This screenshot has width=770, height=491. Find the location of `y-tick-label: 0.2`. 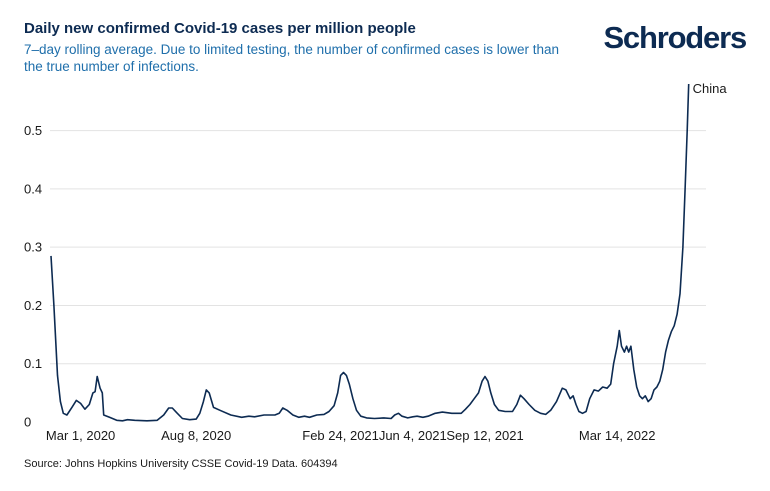

y-tick-label: 0.2 is located at coordinates (33, 305).